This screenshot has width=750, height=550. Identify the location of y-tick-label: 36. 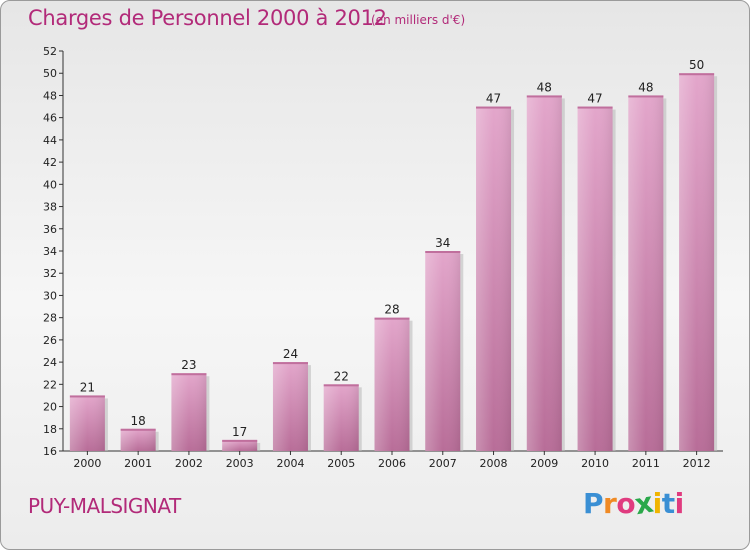
(50, 229).